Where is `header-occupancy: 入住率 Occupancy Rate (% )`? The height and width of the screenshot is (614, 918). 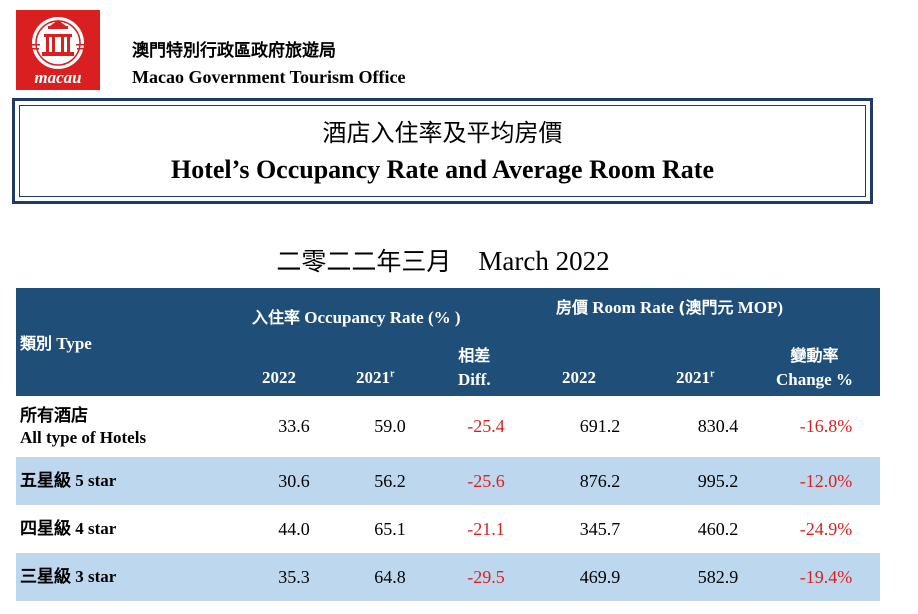 header-occupancy: 入住率 Occupancy Rate (% ) is located at coordinates (356, 316).